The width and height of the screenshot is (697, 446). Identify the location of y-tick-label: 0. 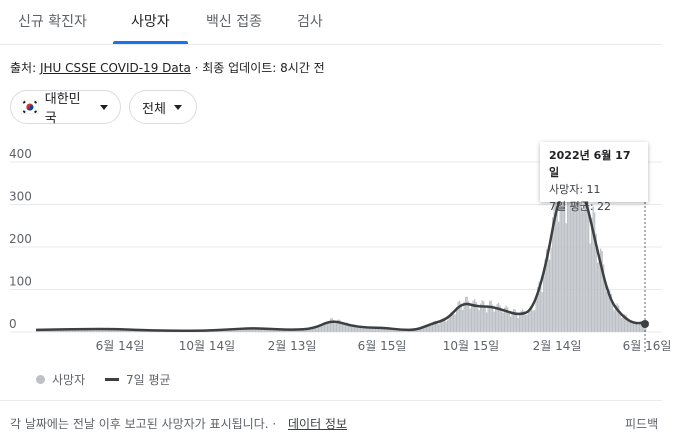
(13, 324).